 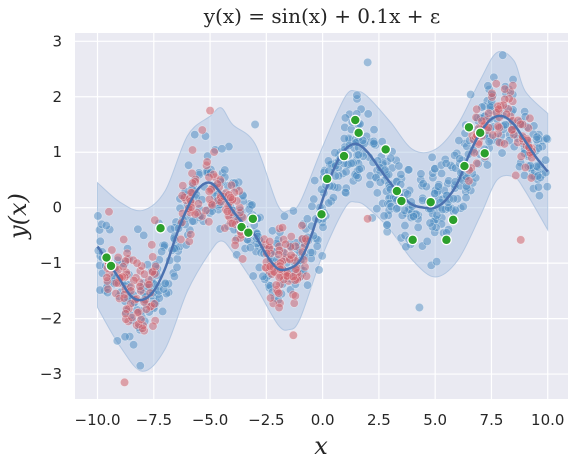 What do you see at coordinates (154, 420) in the screenshot?
I see `x-tick-label: −7.5` at bounding box center [154, 420].